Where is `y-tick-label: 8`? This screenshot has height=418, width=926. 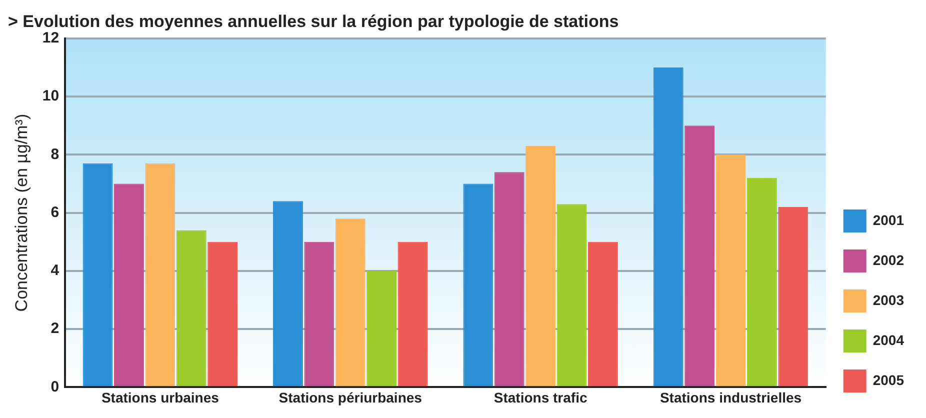 y-tick-label: 8 is located at coordinates (55, 154).